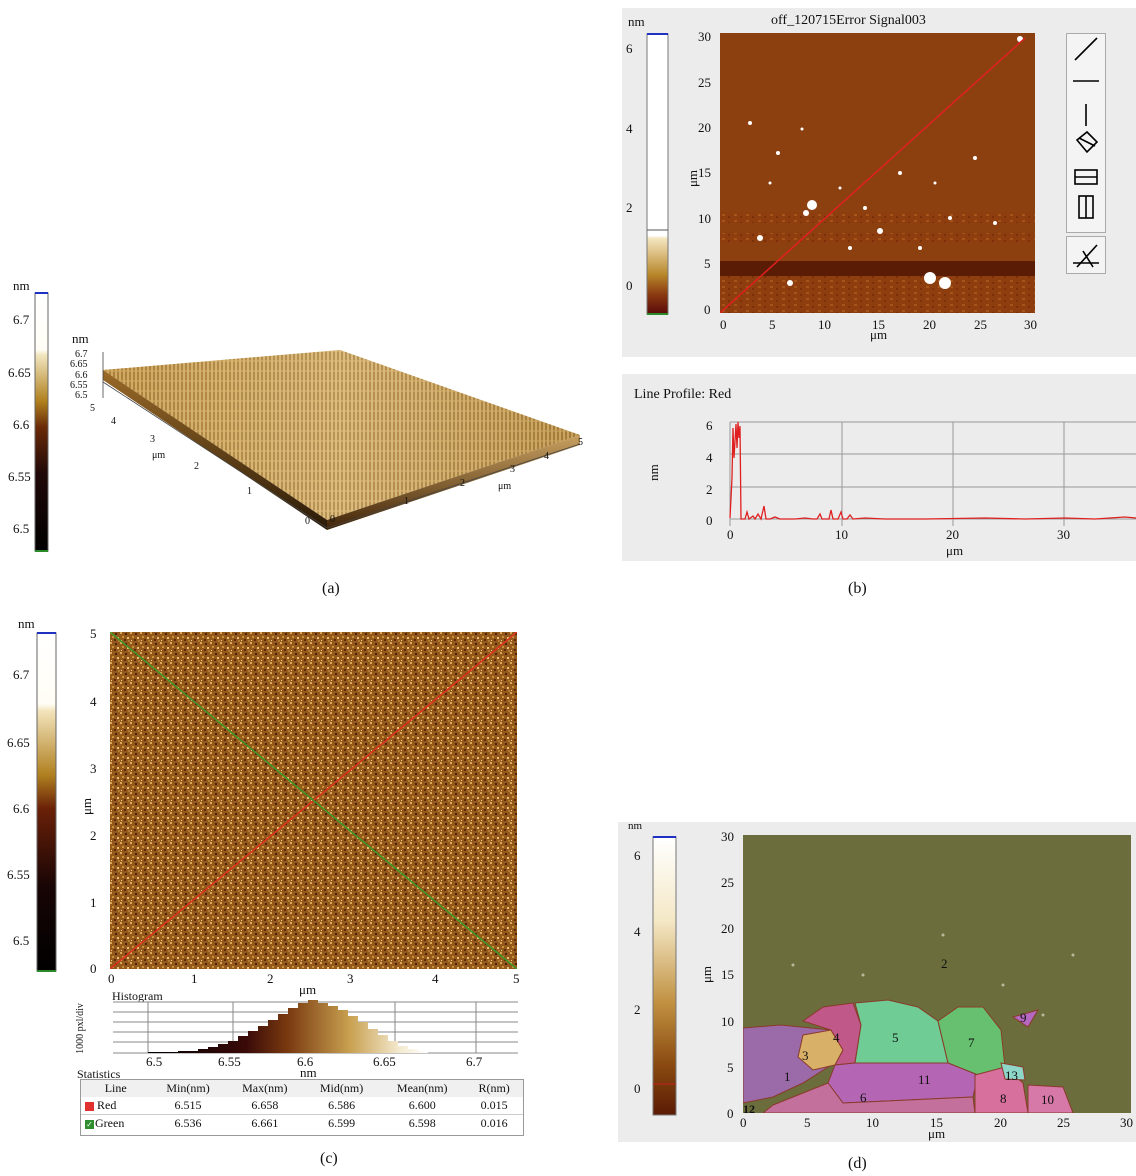  What do you see at coordinates (315, 1027) in the screenshot?
I see `histogram-plot` at bounding box center [315, 1027].